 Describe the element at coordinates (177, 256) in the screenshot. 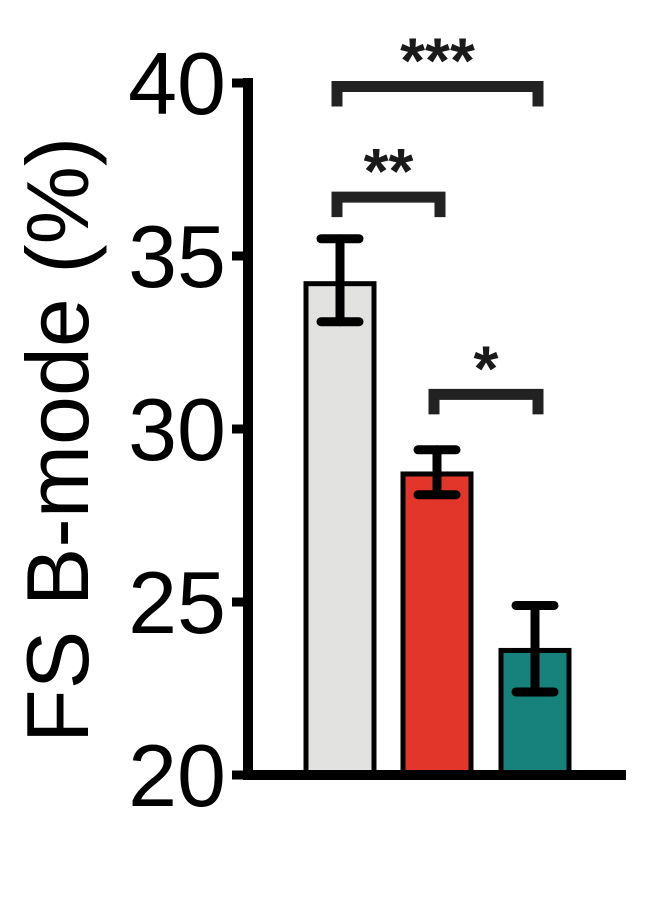

I see `y-tick-label: 35` at that location.